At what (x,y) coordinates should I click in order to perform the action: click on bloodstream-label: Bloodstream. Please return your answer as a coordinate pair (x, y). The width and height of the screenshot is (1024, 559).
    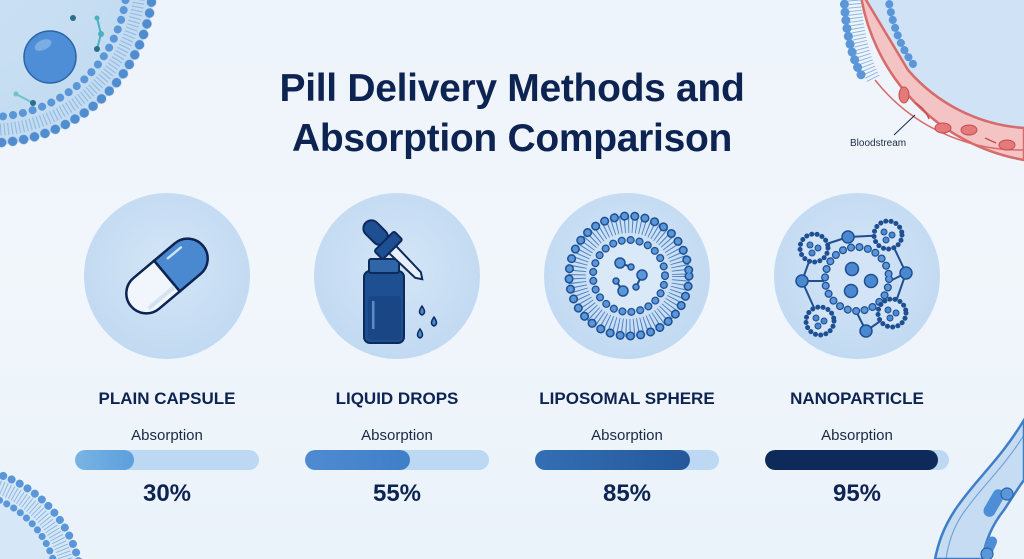
    Looking at the image, I should click on (878, 143).